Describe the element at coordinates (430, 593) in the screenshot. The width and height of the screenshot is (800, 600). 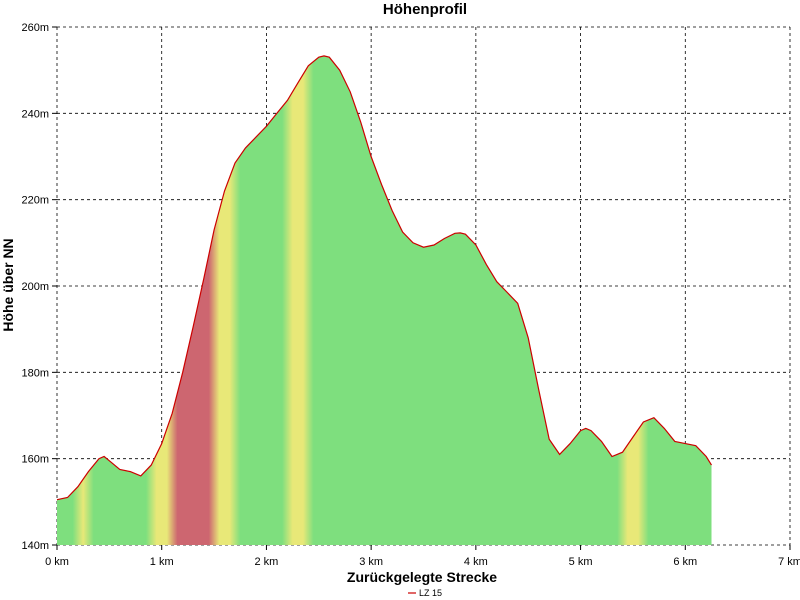
I see `legend-label-lz15: LZ 15` at that location.